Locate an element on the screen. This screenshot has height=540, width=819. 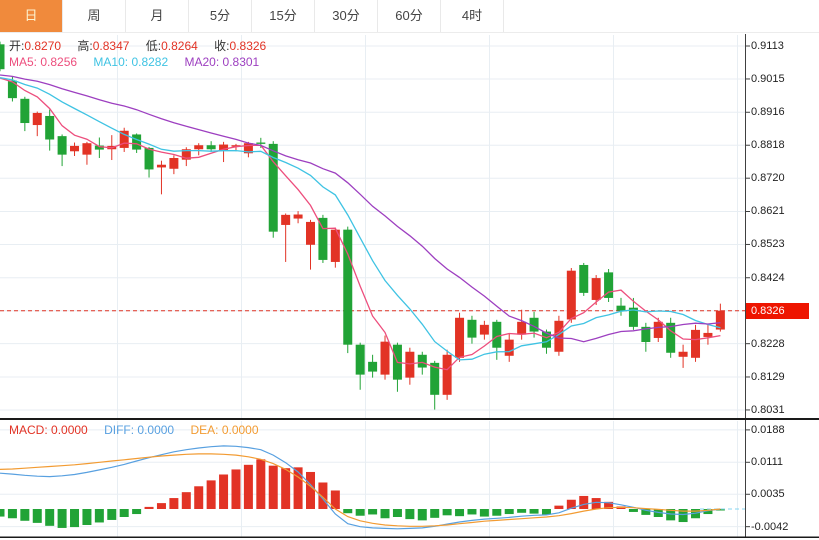
price-axis-label: 0.8031 is located at coordinates (768, 409).